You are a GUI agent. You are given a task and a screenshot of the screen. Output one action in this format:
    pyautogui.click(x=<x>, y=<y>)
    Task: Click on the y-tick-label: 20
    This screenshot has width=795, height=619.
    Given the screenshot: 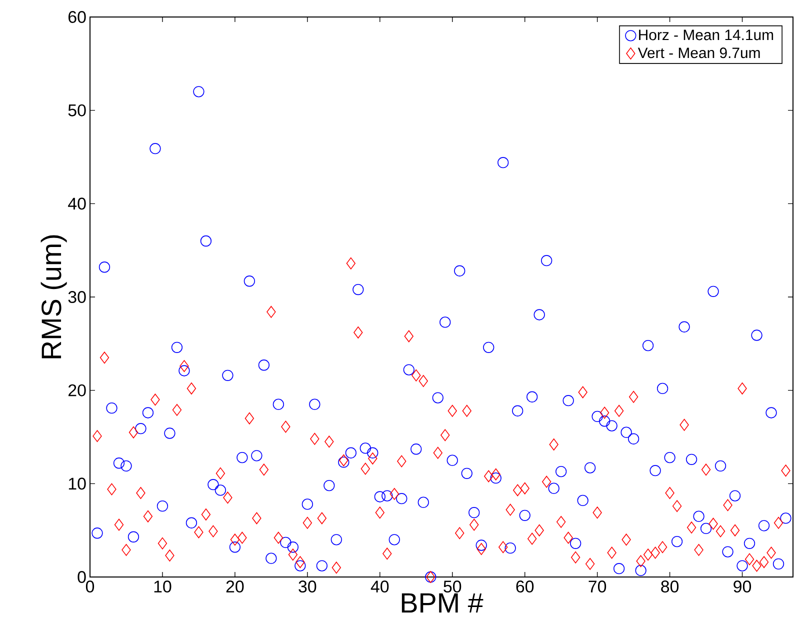 What is the action you would take?
    pyautogui.click(x=77, y=390)
    